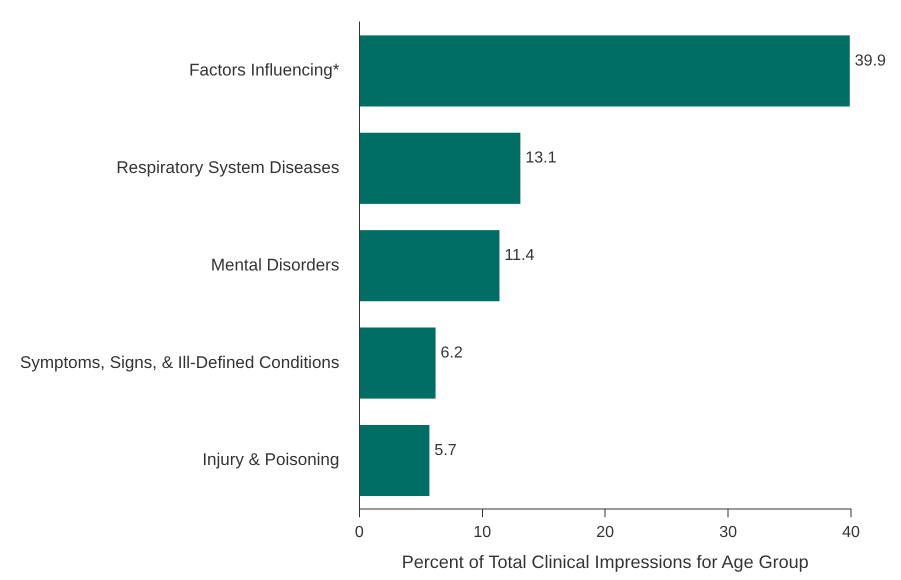  Describe the element at coordinates (271, 460) in the screenshot. I see `y-tick-label: Injury & Poisoning` at that location.